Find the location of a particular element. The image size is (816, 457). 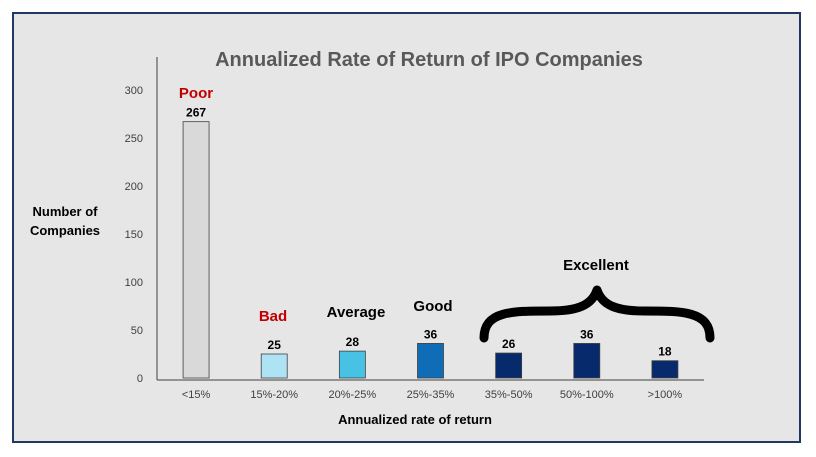

y-axis-title-line1: Number of is located at coordinates (66, 211).